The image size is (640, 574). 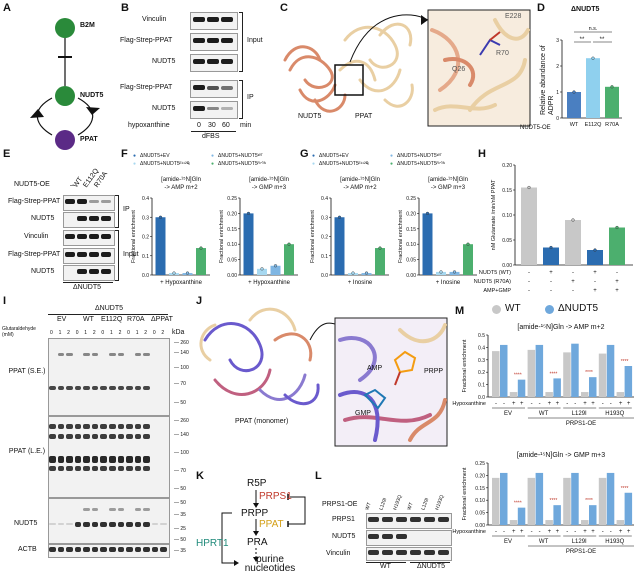 What do you see at coordinates (87, 287) in the screenshot?
I see `footer-label: ΔNUDT5` at bounding box center [87, 287].